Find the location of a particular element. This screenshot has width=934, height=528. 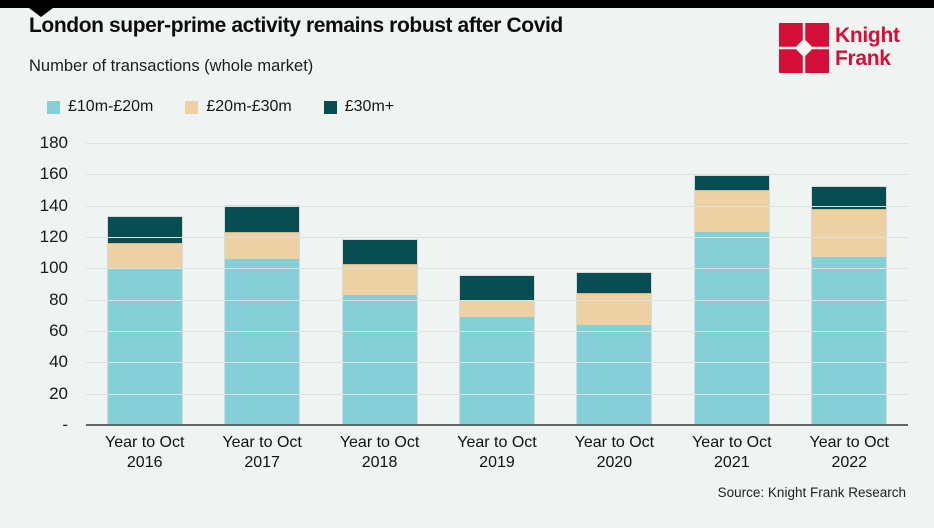

x-tick-label-2016: Year to Oct 2016 is located at coordinates (144, 452).